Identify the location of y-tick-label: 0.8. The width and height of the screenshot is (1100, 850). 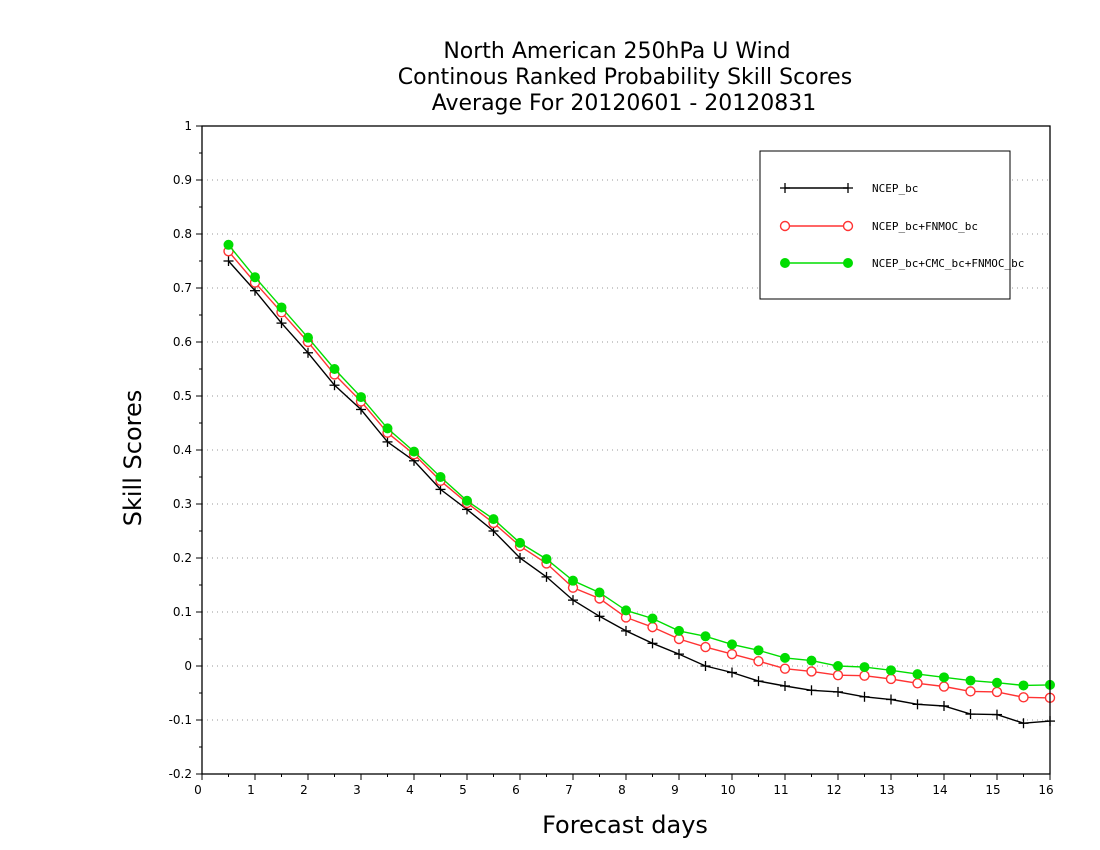
(182, 234).